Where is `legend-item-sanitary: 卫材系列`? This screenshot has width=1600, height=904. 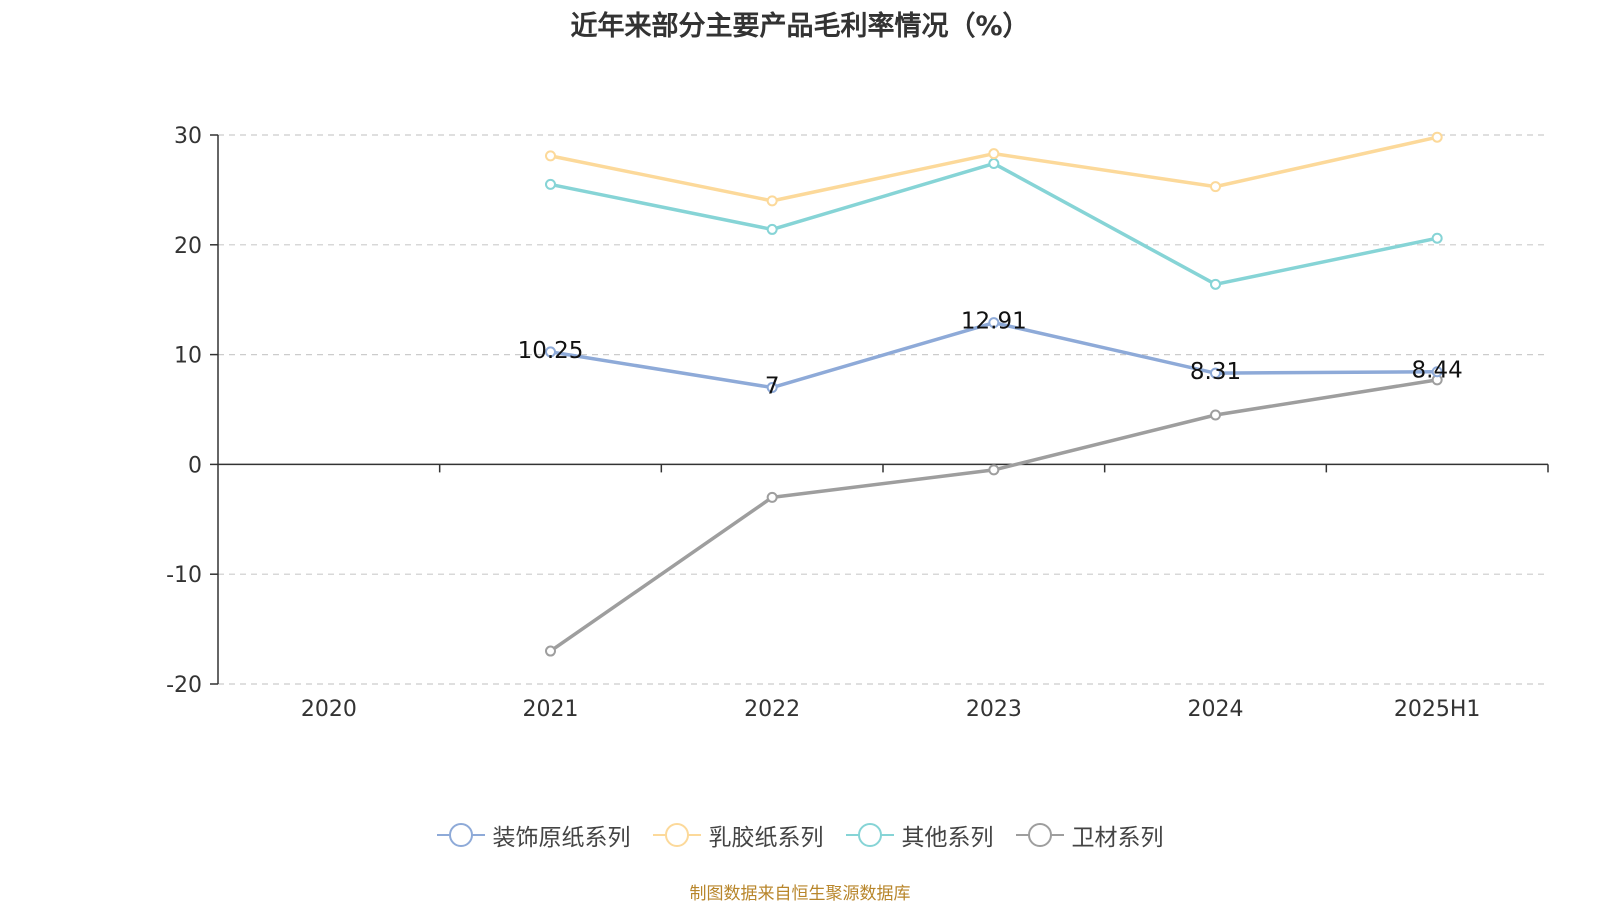 legend-item-sanitary: 卫材系列 is located at coordinates (1089, 835).